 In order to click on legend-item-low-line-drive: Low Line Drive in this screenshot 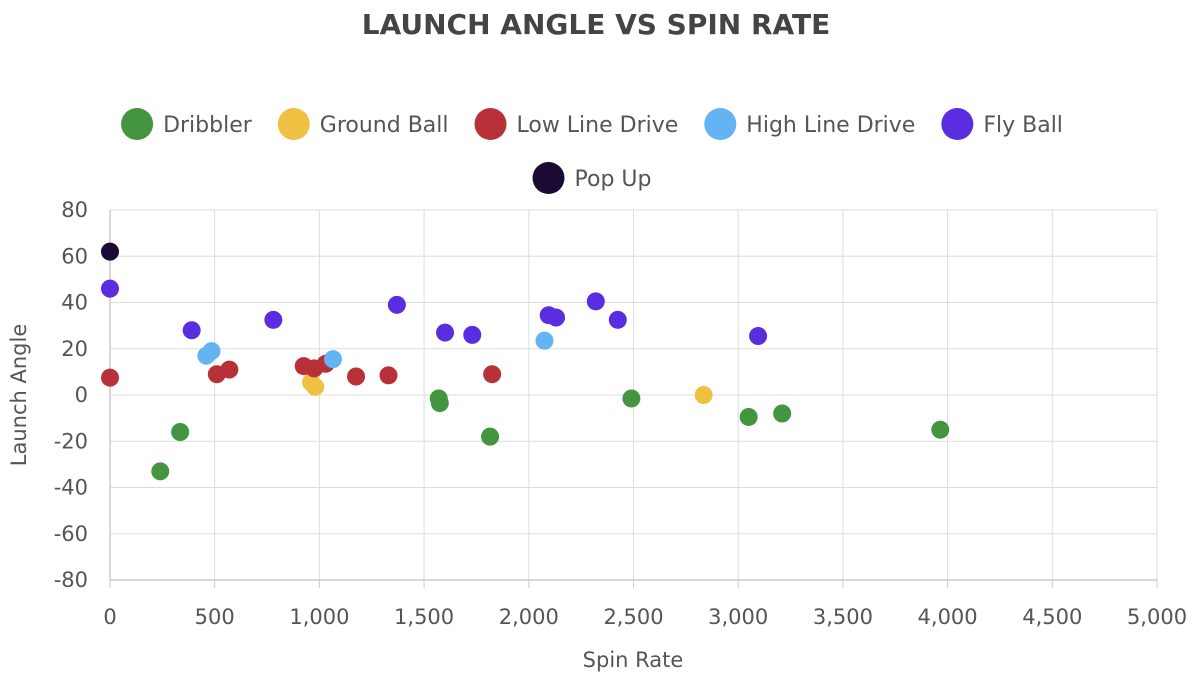, I will do `click(576, 124)`.